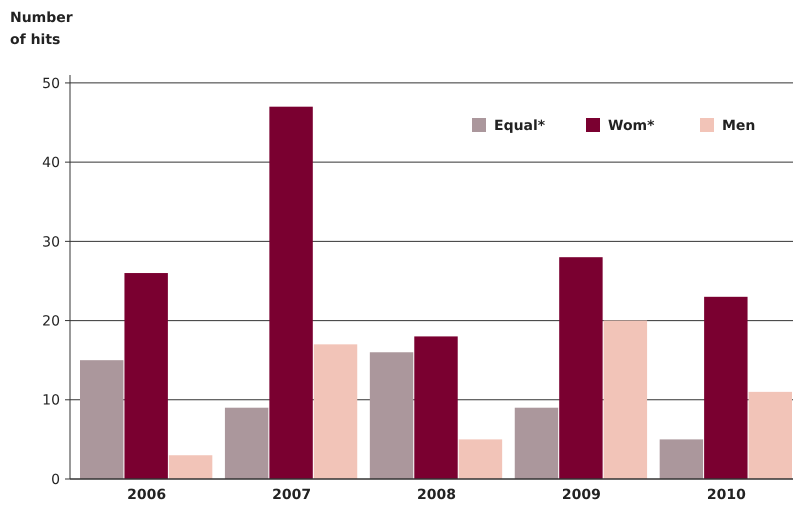  What do you see at coordinates (146, 495) in the screenshot?
I see `x-tick-label: 2006` at bounding box center [146, 495].